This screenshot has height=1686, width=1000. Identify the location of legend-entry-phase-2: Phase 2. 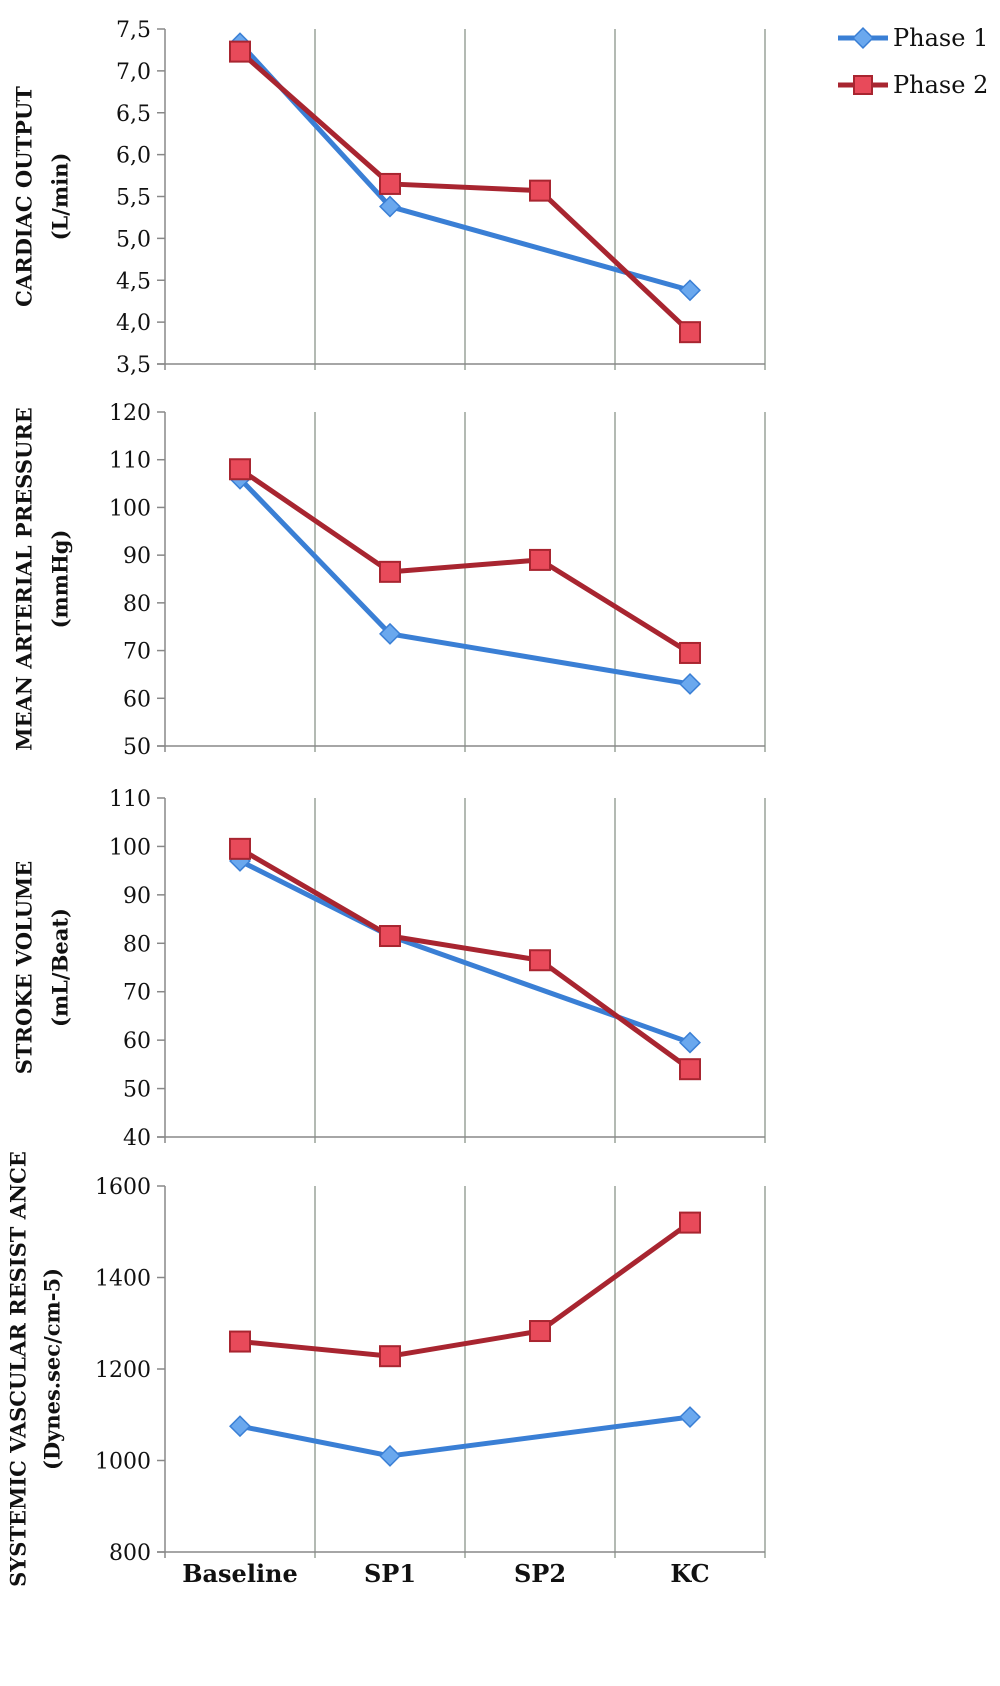
(913, 85).